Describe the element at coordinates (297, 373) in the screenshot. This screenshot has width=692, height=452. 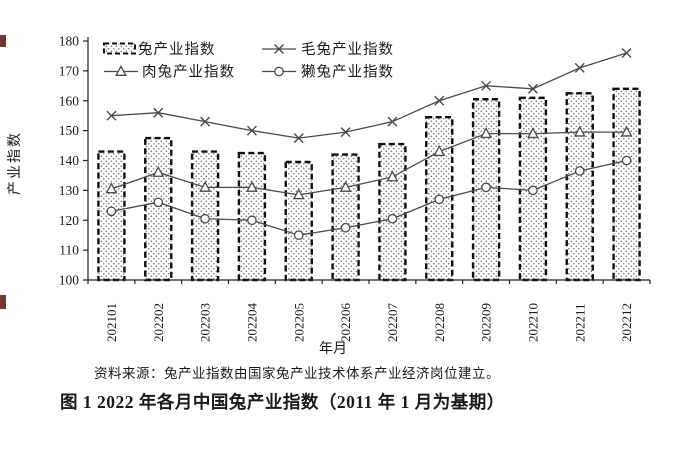
I see `source-note: 资料来源：兔产业指数由国家兔产业技术体系产业经济岗位建立。` at that location.